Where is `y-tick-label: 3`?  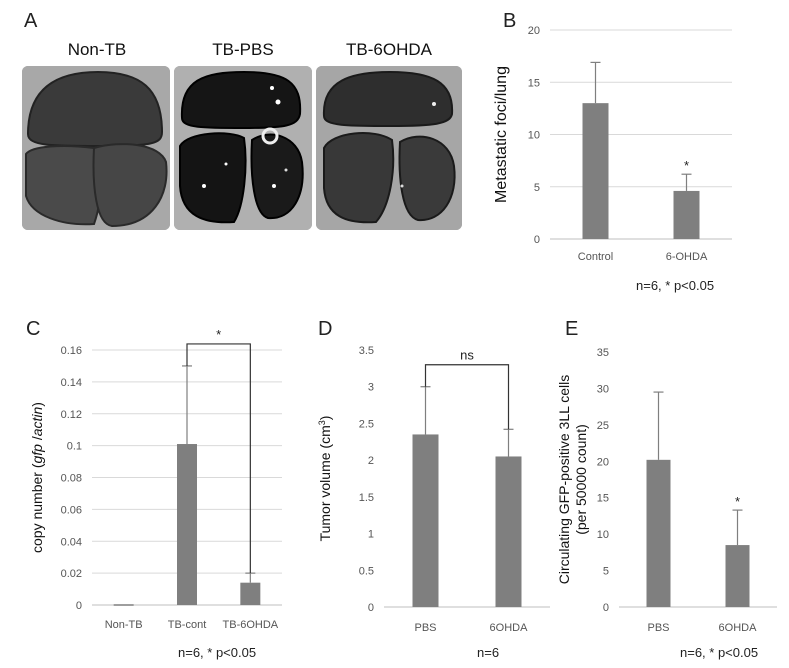
y-tick-label: 3 is located at coordinates (371, 388).